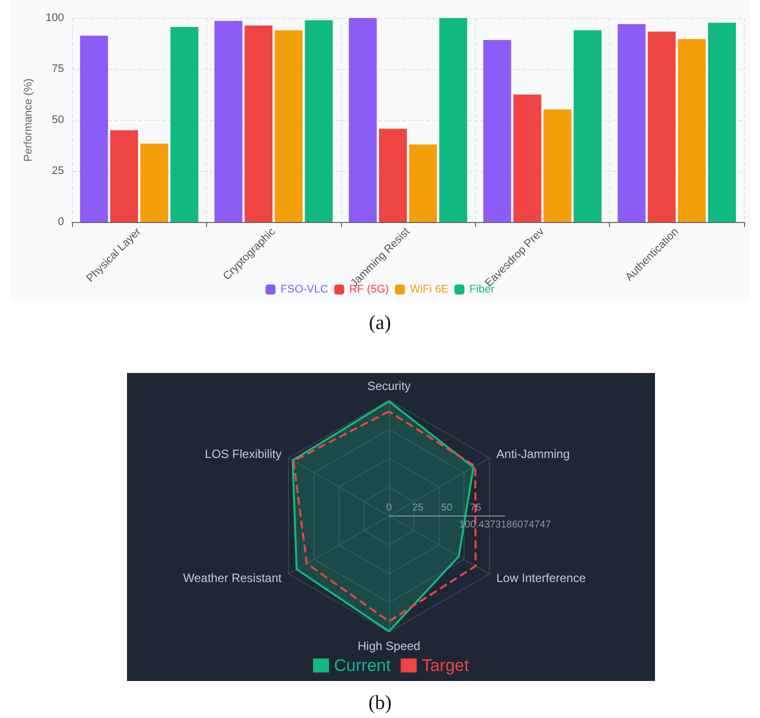  I want to click on y-tick-label: 75, so click(58, 69).